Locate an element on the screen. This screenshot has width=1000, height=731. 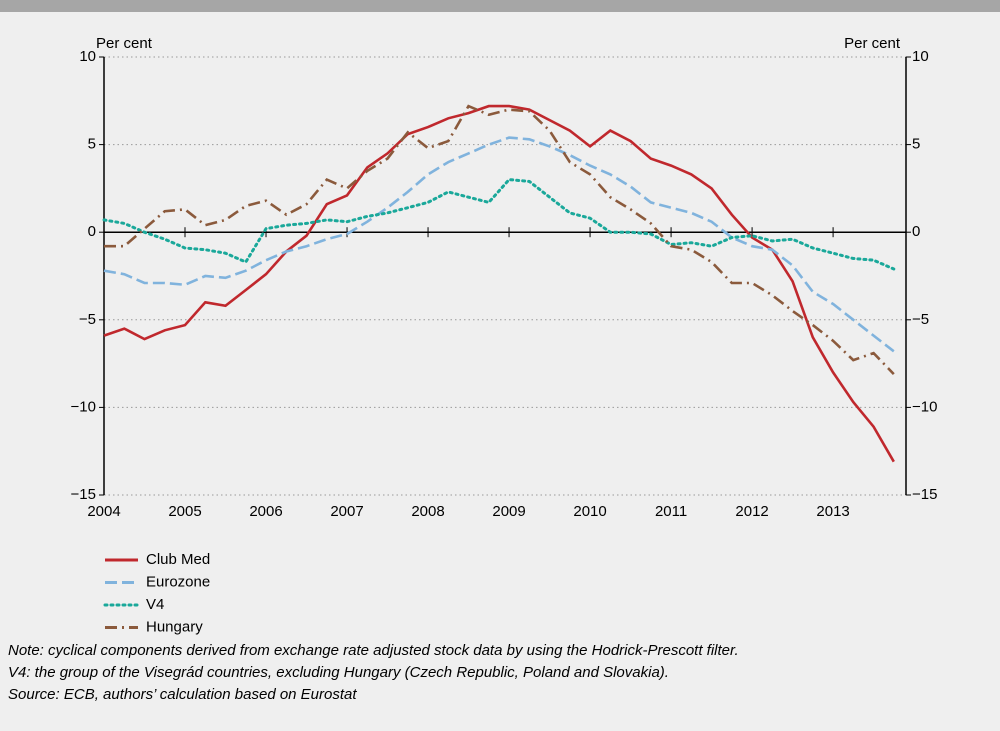
y-tick-label: −10 is located at coordinates (83, 406).